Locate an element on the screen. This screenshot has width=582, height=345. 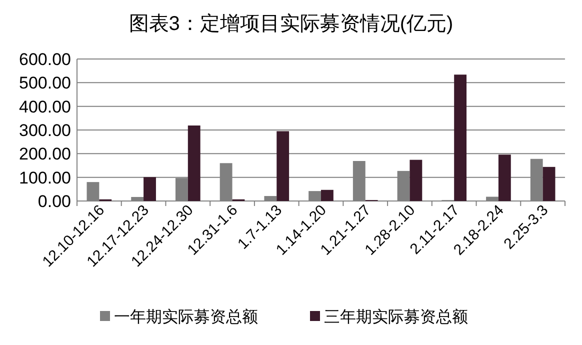
chart-title: 图表3：定增项目实际募资情况(亿元) is located at coordinates (291, 24).